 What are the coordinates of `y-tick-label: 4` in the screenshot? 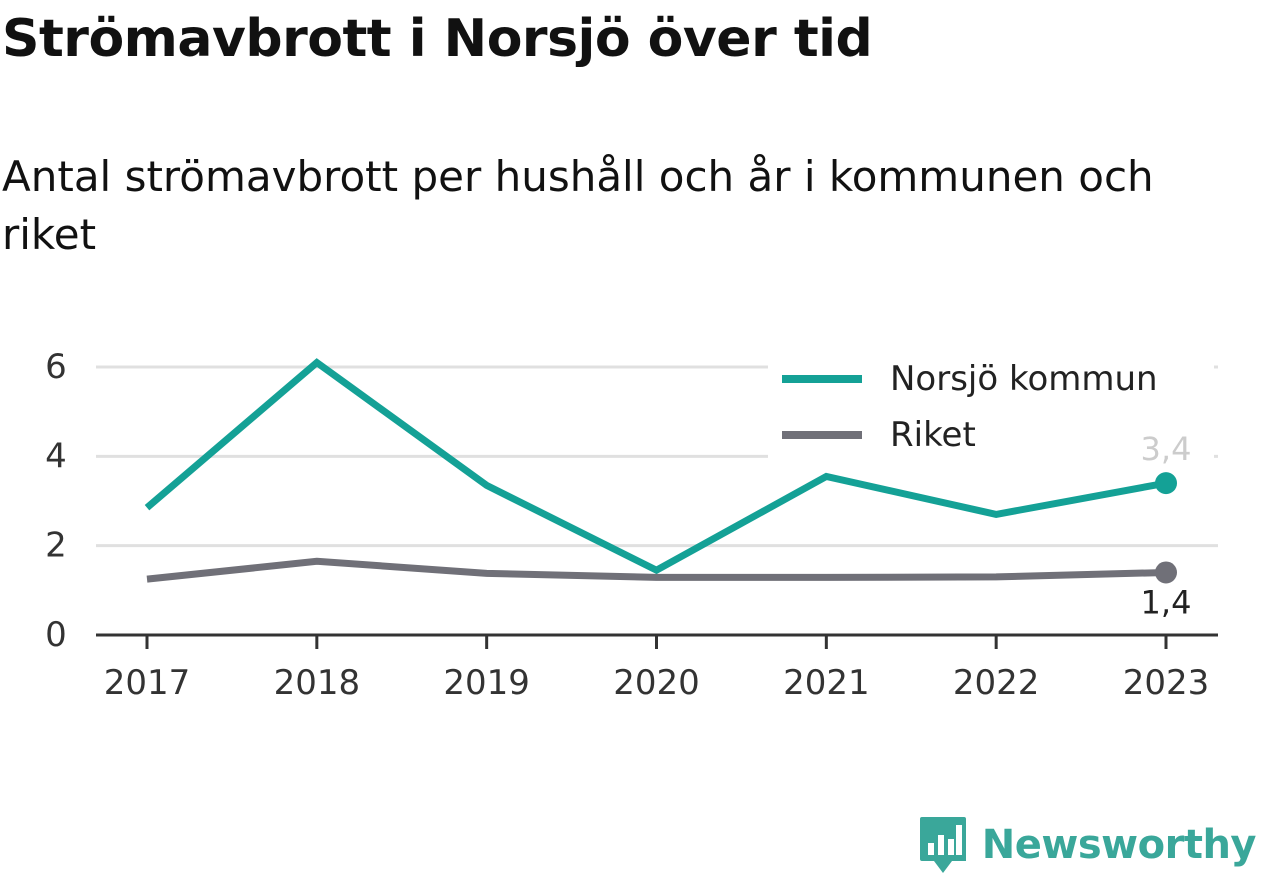 It's located at (56, 456).